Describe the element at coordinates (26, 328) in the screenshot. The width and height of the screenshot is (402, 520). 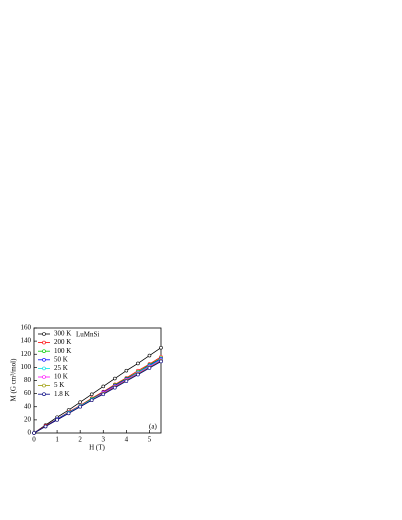
I see `y-tick-label: 160` at that location.